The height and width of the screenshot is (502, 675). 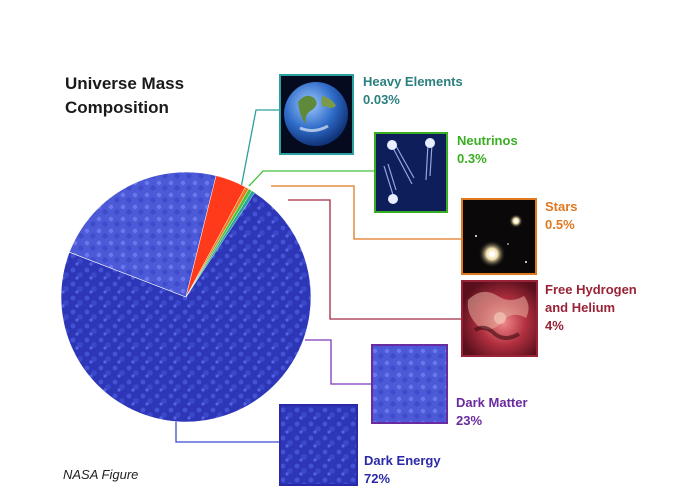 I want to click on hydrogen-helium-image, so click(x=499, y=318).